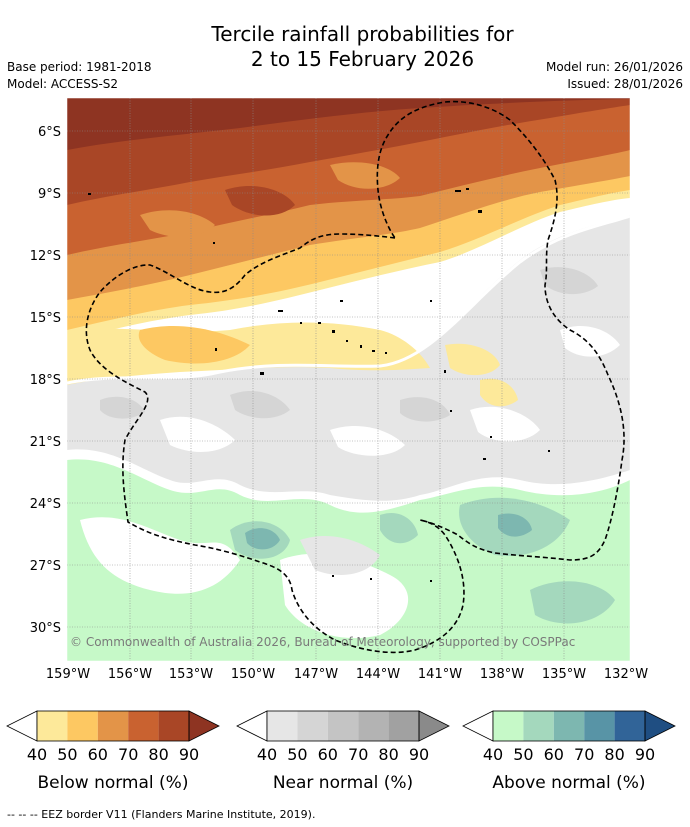  I want to click on lat-label: 9°S, so click(49, 194).